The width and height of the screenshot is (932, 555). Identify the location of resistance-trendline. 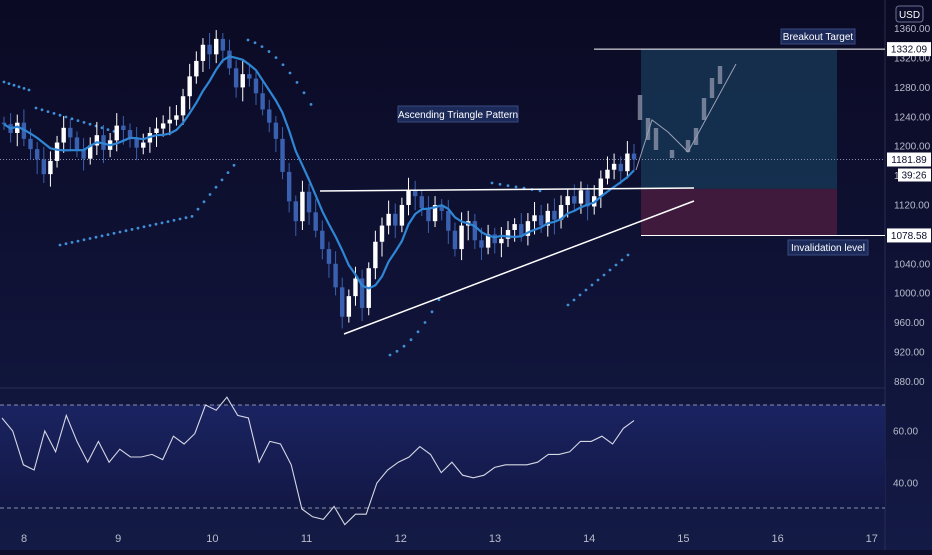
(507, 189).